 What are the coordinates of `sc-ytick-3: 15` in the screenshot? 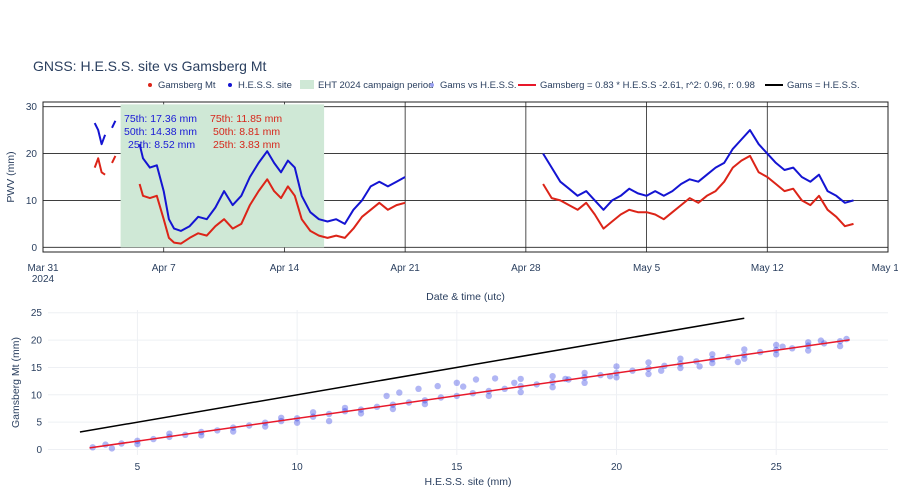 It's located at (37, 368).